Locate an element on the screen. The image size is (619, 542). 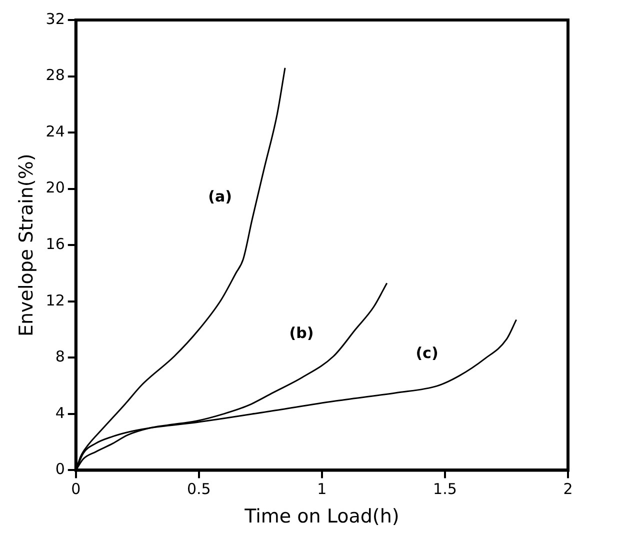
y-tick-label: 4 is located at coordinates (60, 413).